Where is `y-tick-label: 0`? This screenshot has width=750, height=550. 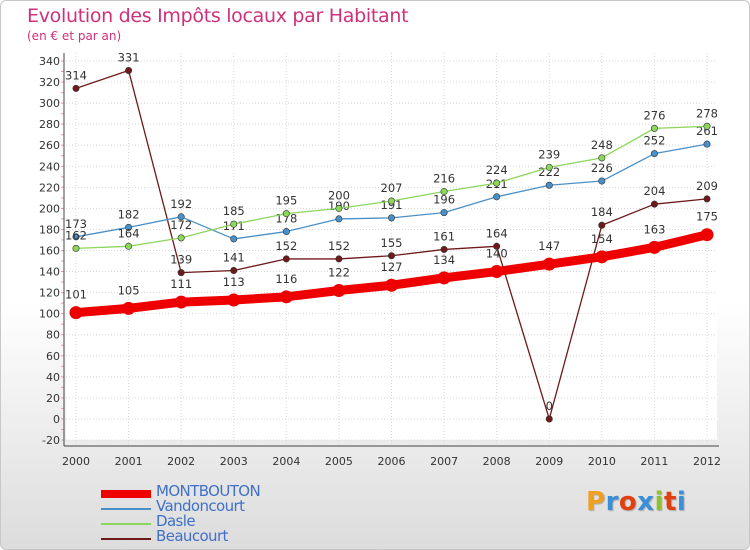 y-tick-label: 0 is located at coordinates (56, 419).